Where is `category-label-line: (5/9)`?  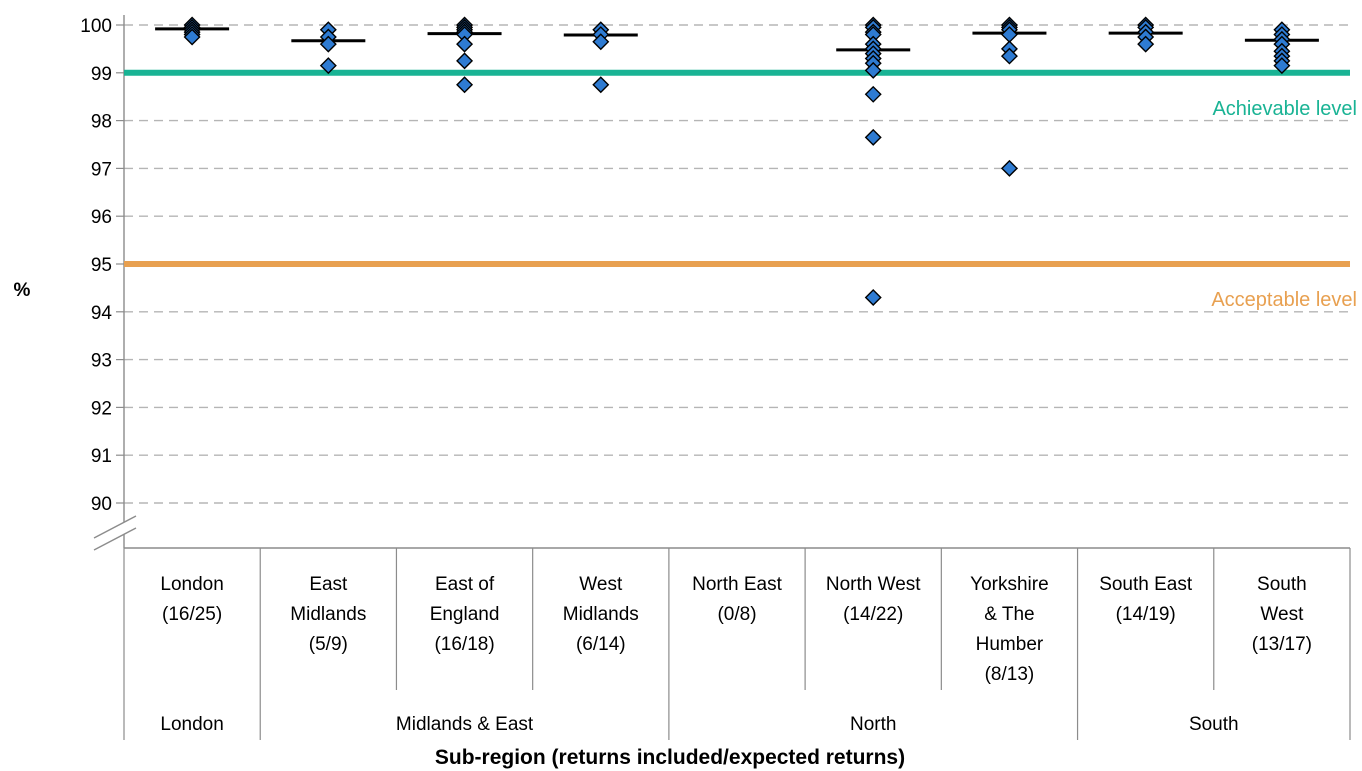
category-label-line: (5/9) is located at coordinates (328, 644).